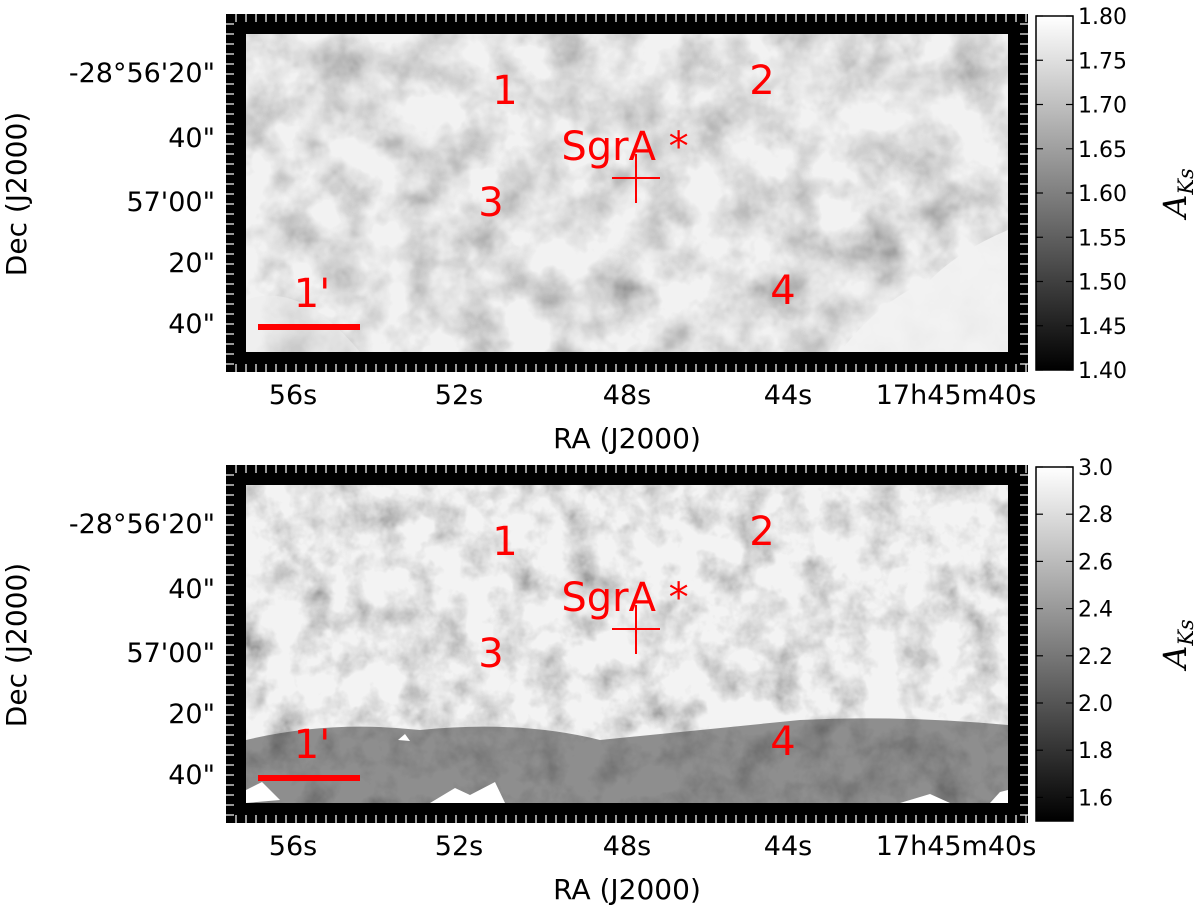 This screenshot has width=1200, height=909. I want to click on colorbar-gradient, so click(1054, 644).